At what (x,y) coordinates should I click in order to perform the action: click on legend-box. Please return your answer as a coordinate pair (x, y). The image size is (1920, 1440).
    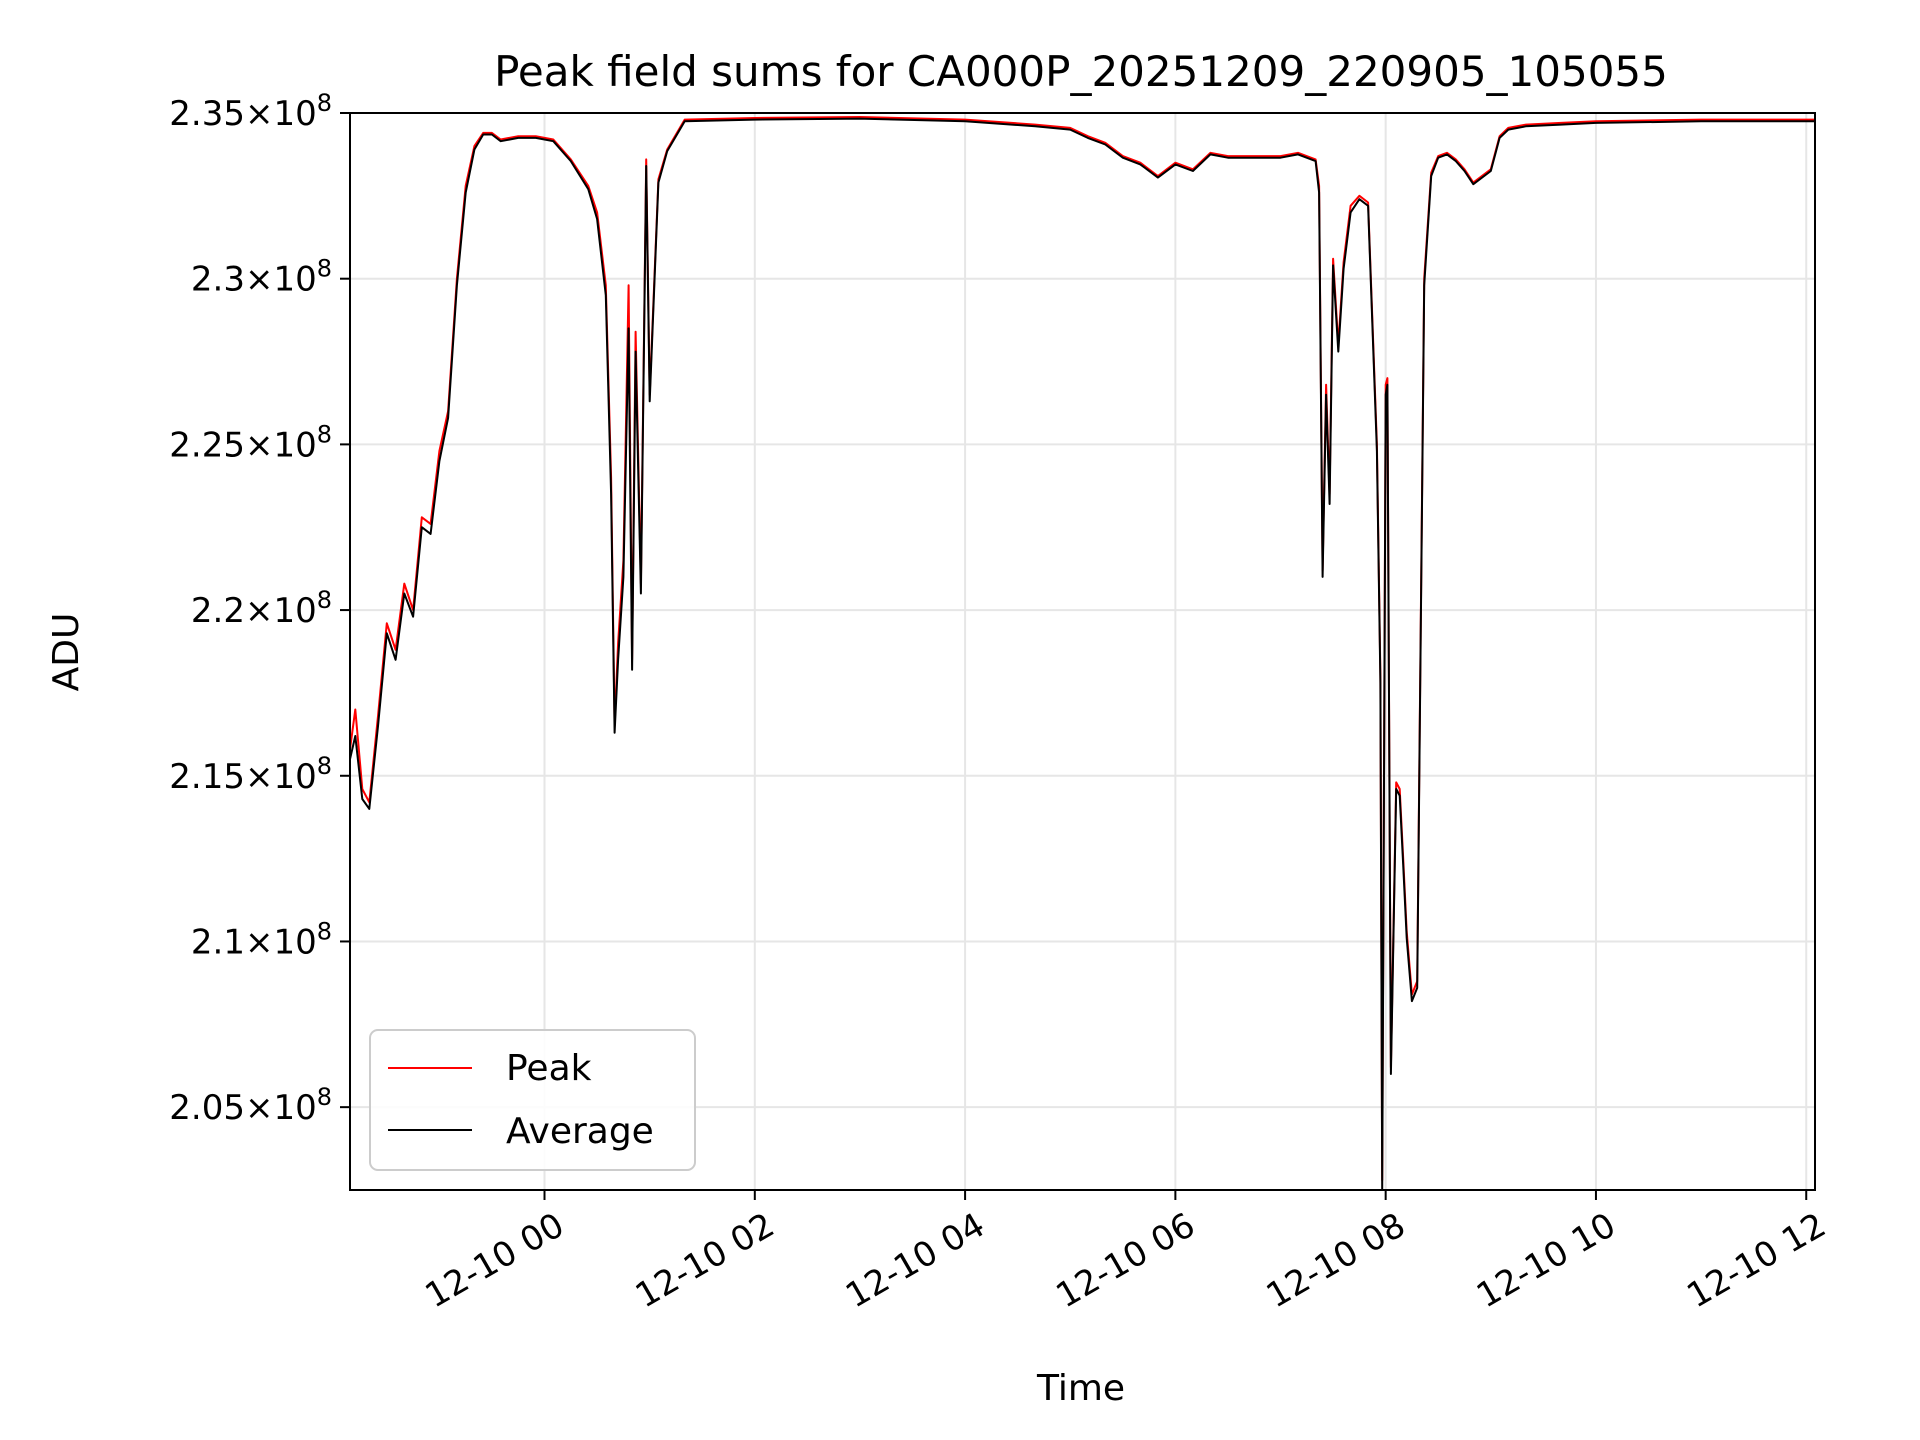
    Looking at the image, I should click on (532, 1100).